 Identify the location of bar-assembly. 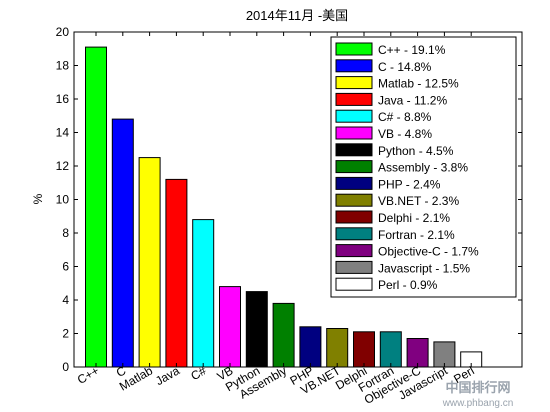
(283, 335).